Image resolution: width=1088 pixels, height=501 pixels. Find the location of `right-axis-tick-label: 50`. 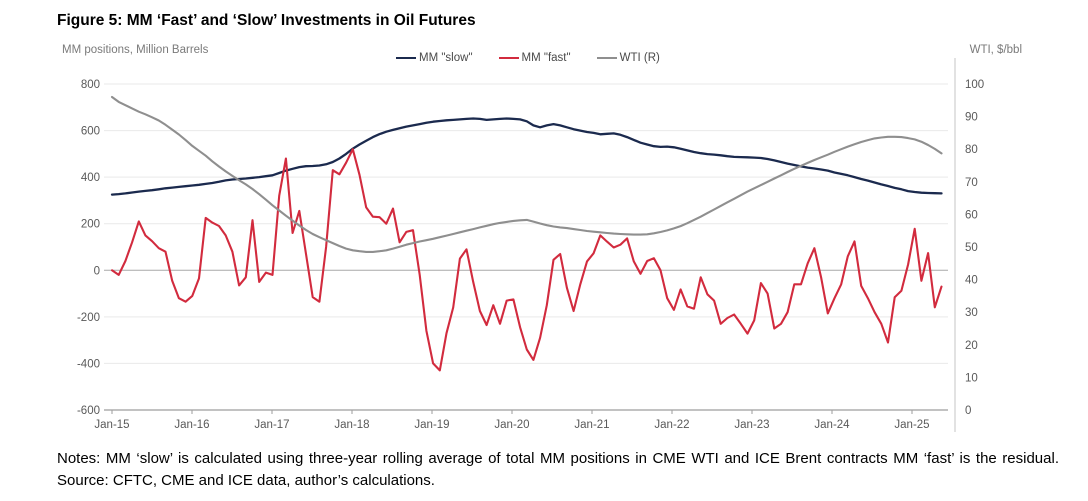

right-axis-tick-label: 50 is located at coordinates (971, 248).